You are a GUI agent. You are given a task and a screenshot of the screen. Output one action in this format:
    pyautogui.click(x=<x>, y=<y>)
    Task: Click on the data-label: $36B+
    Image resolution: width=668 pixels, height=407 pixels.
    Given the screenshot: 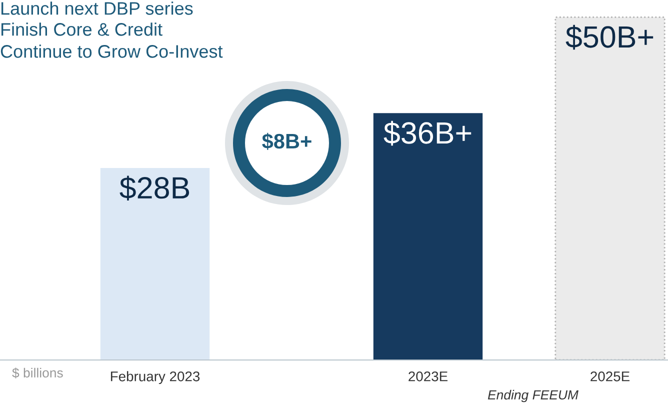 What is the action you would take?
    pyautogui.click(x=428, y=133)
    